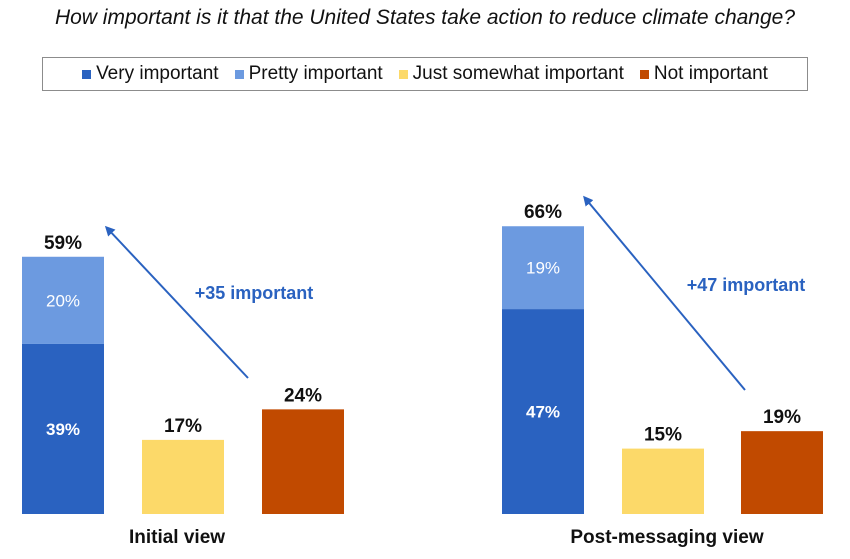 The width and height of the screenshot is (850, 559). Describe the element at coordinates (315, 73) in the screenshot. I see `legend-label-pretty-important: Pretty important` at that location.